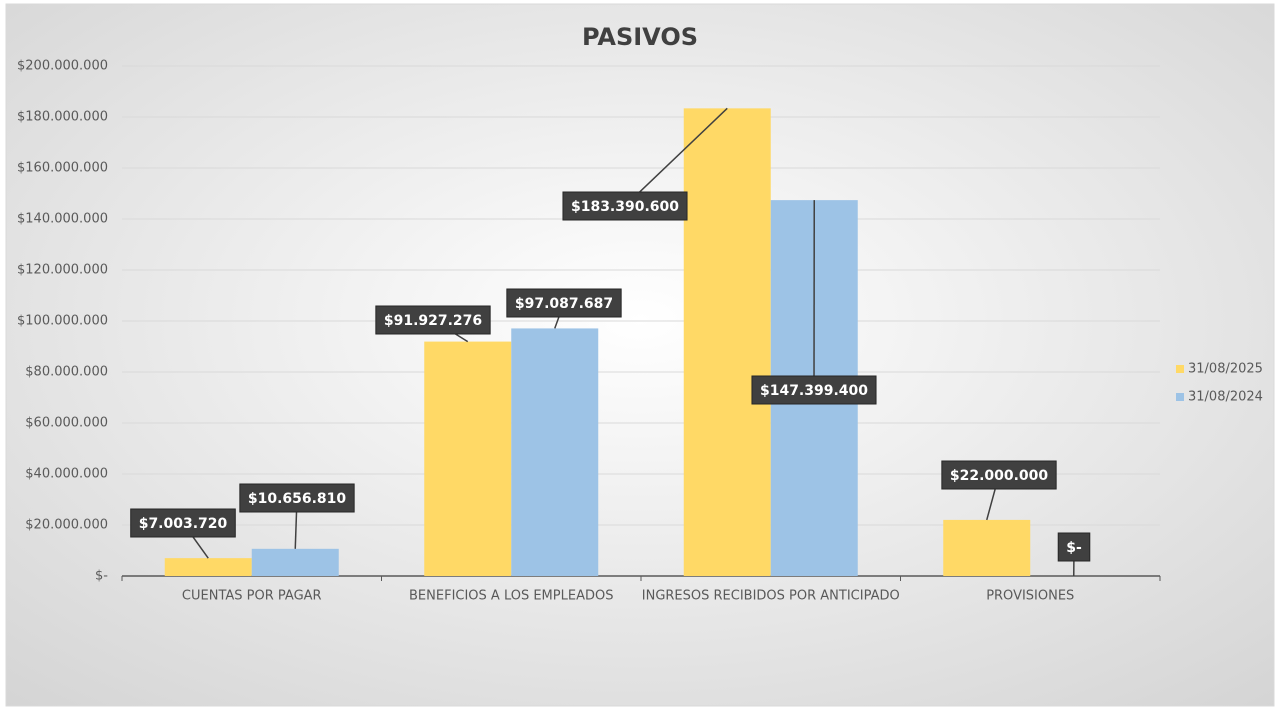 This screenshot has width=1280, height=714. I want to click on data-label-text: $97.087.687, so click(564, 304).